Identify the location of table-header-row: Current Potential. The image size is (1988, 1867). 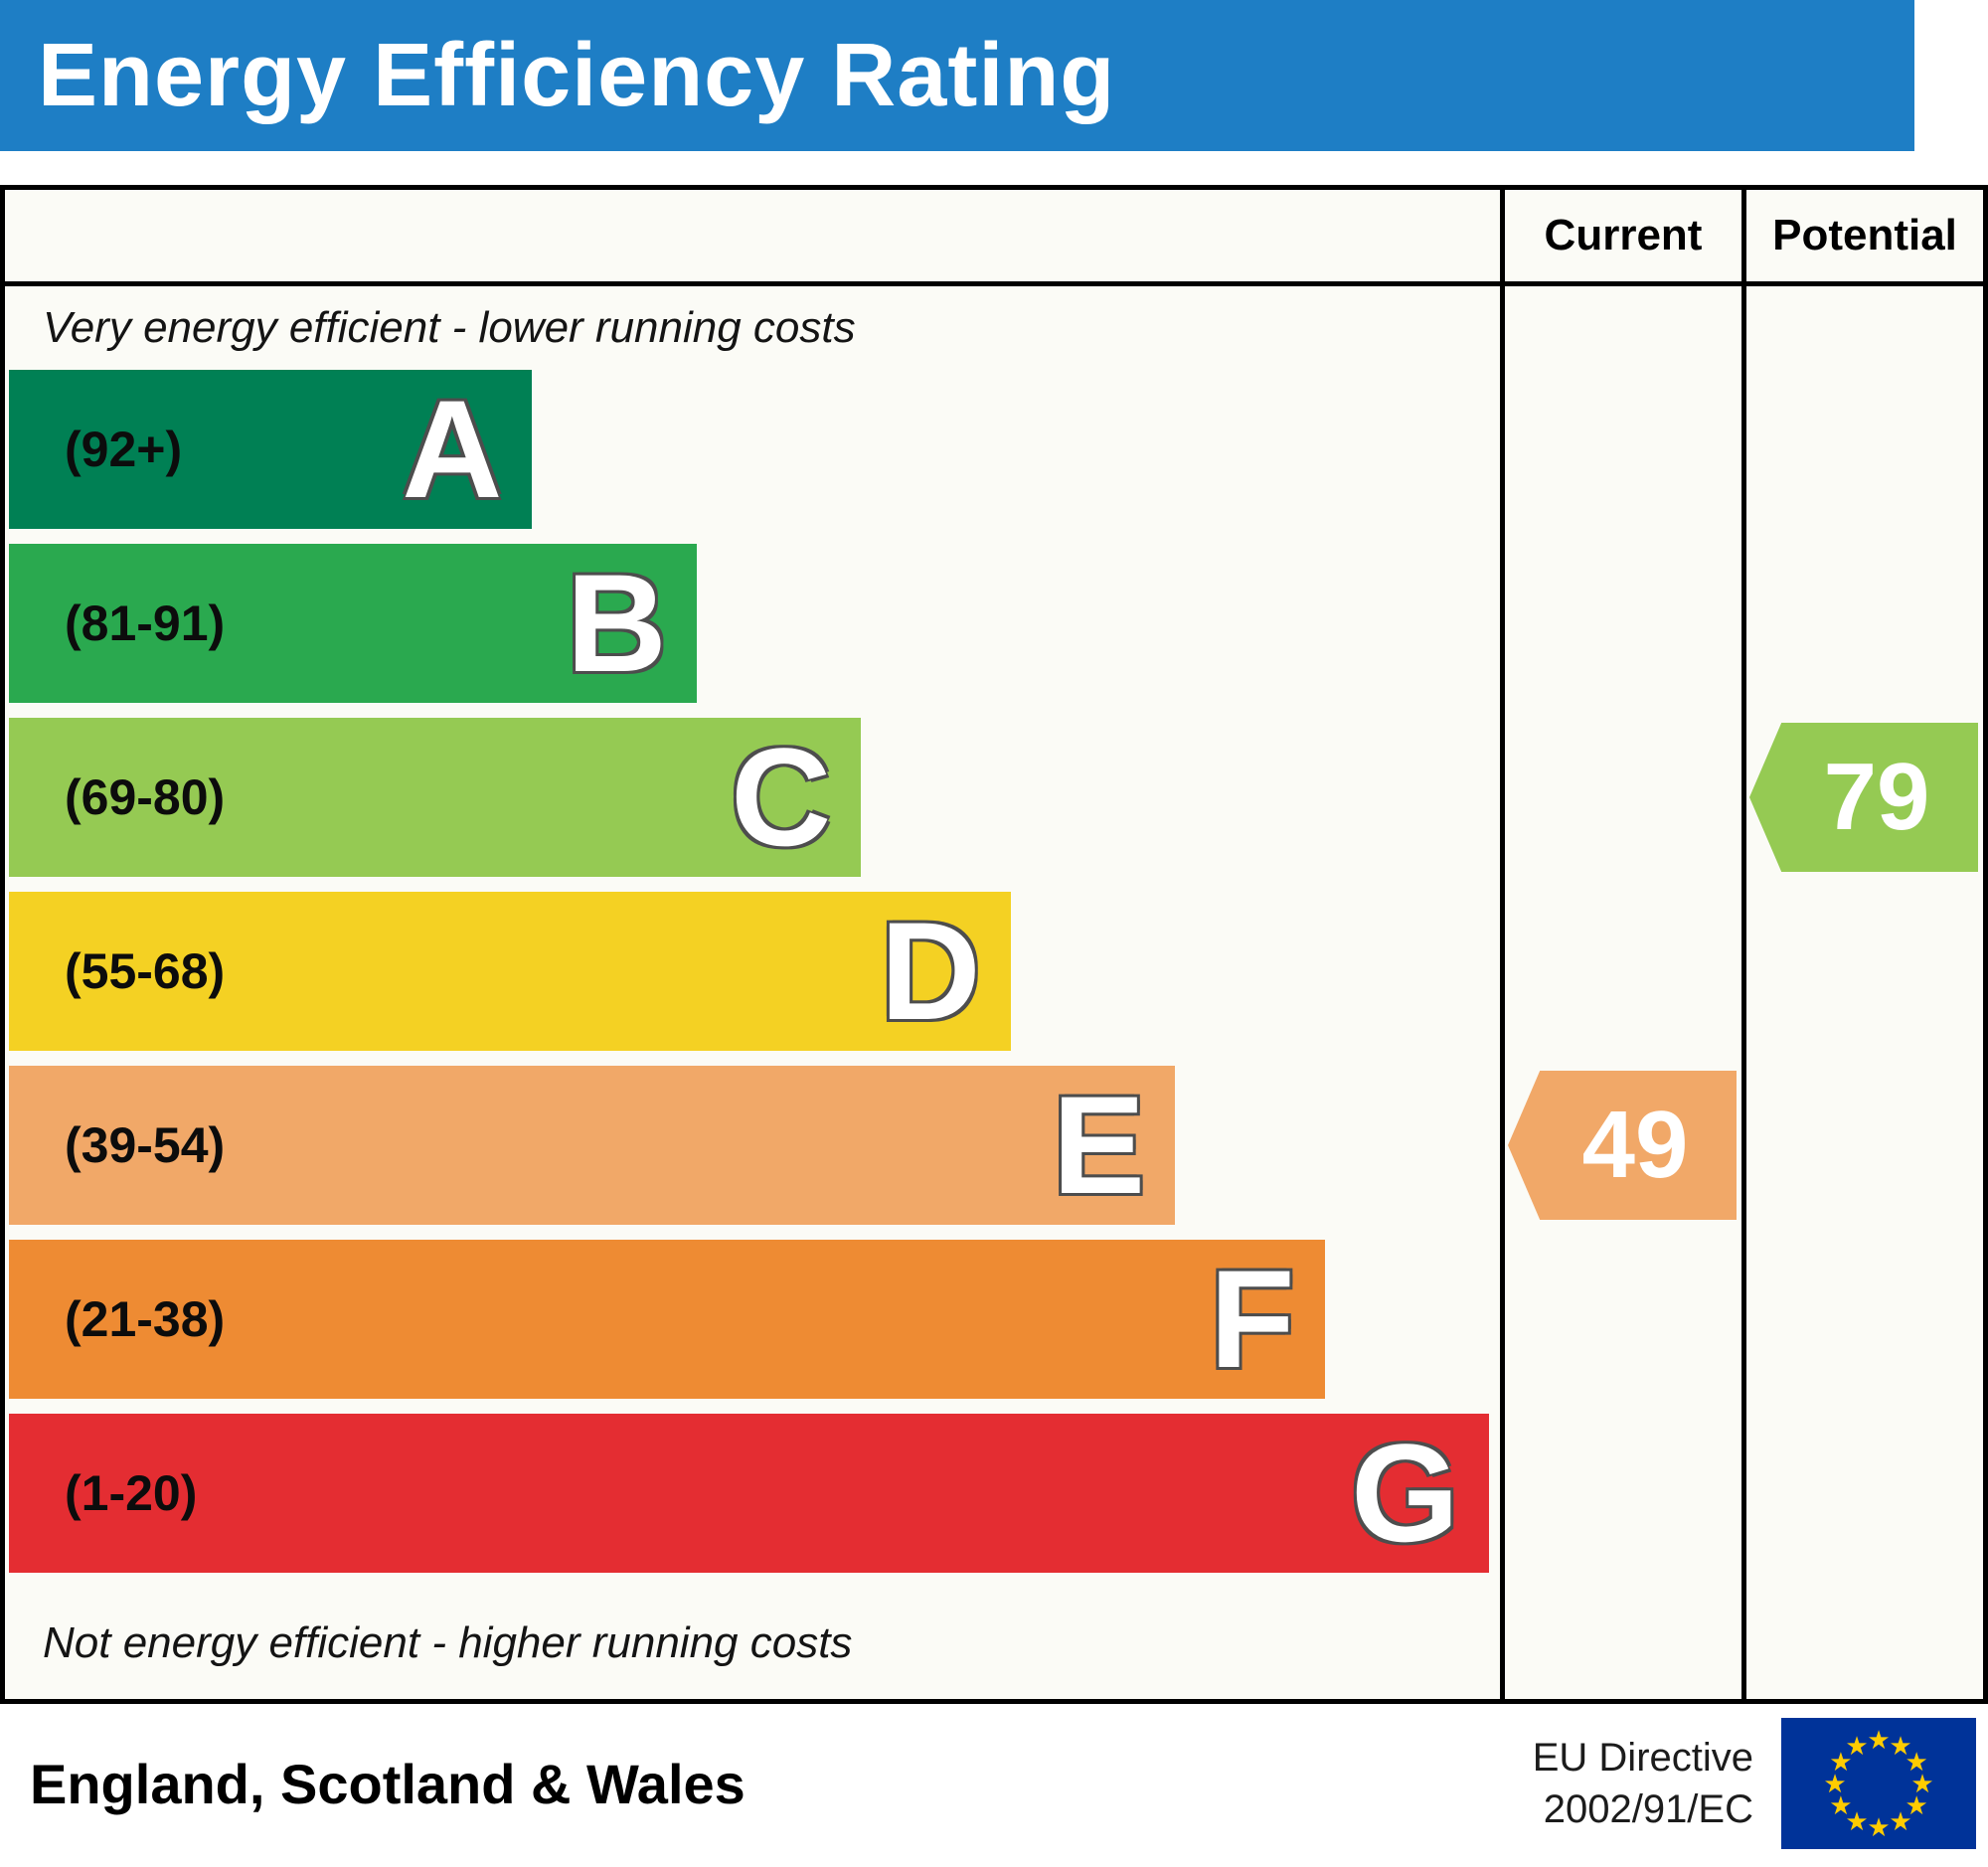
(994, 238).